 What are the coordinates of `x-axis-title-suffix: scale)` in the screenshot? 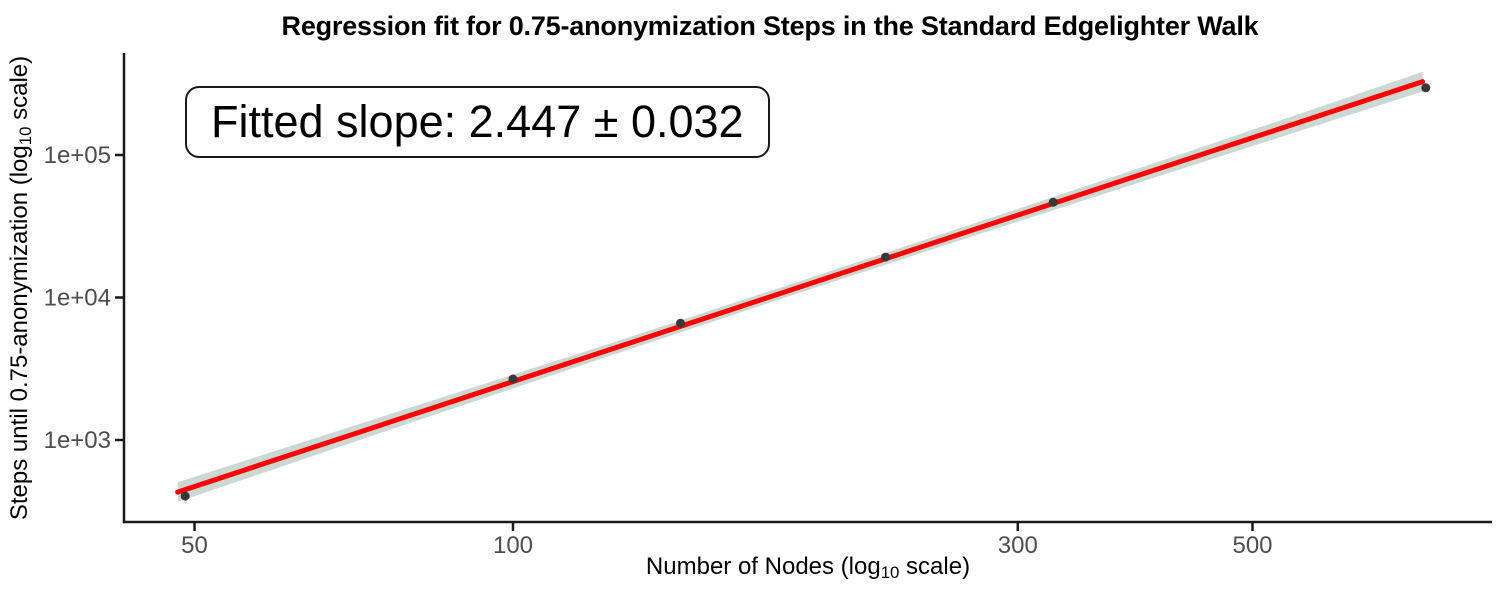 It's located at (935, 566).